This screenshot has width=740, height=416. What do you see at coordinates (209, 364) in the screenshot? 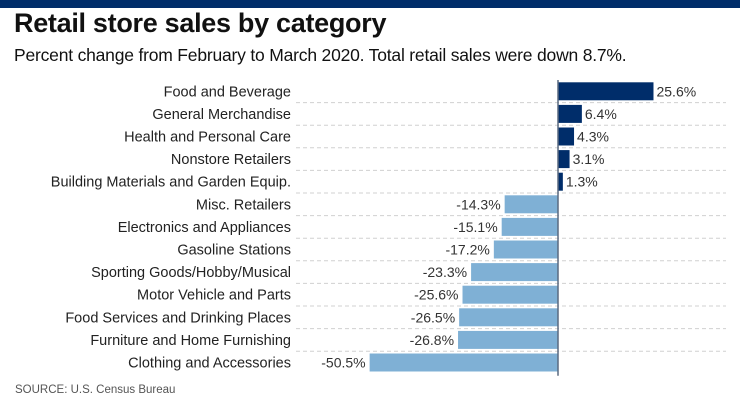
I see `category-label: Clothing and Accessories` at bounding box center [209, 364].